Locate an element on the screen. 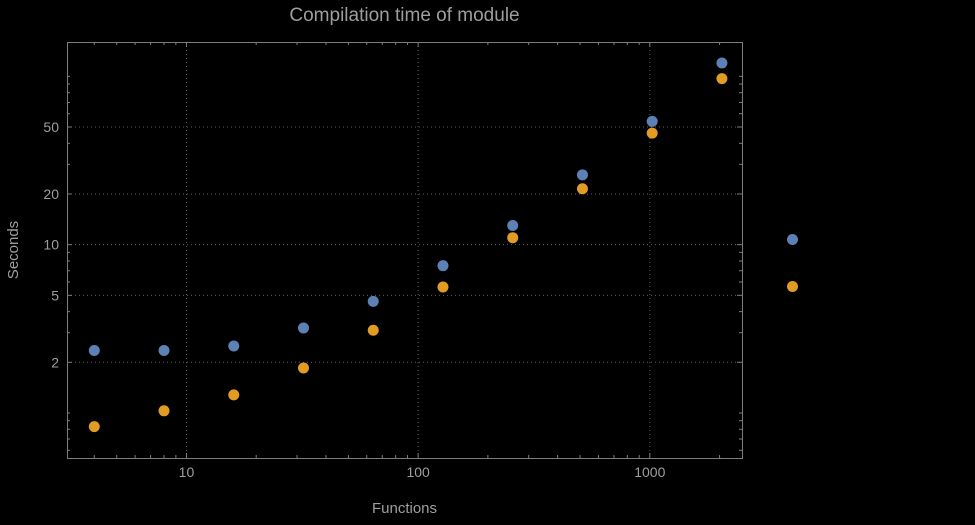 Image resolution: width=975 pixels, height=525 pixels. y-tick-label: 50 is located at coordinates (51, 127).